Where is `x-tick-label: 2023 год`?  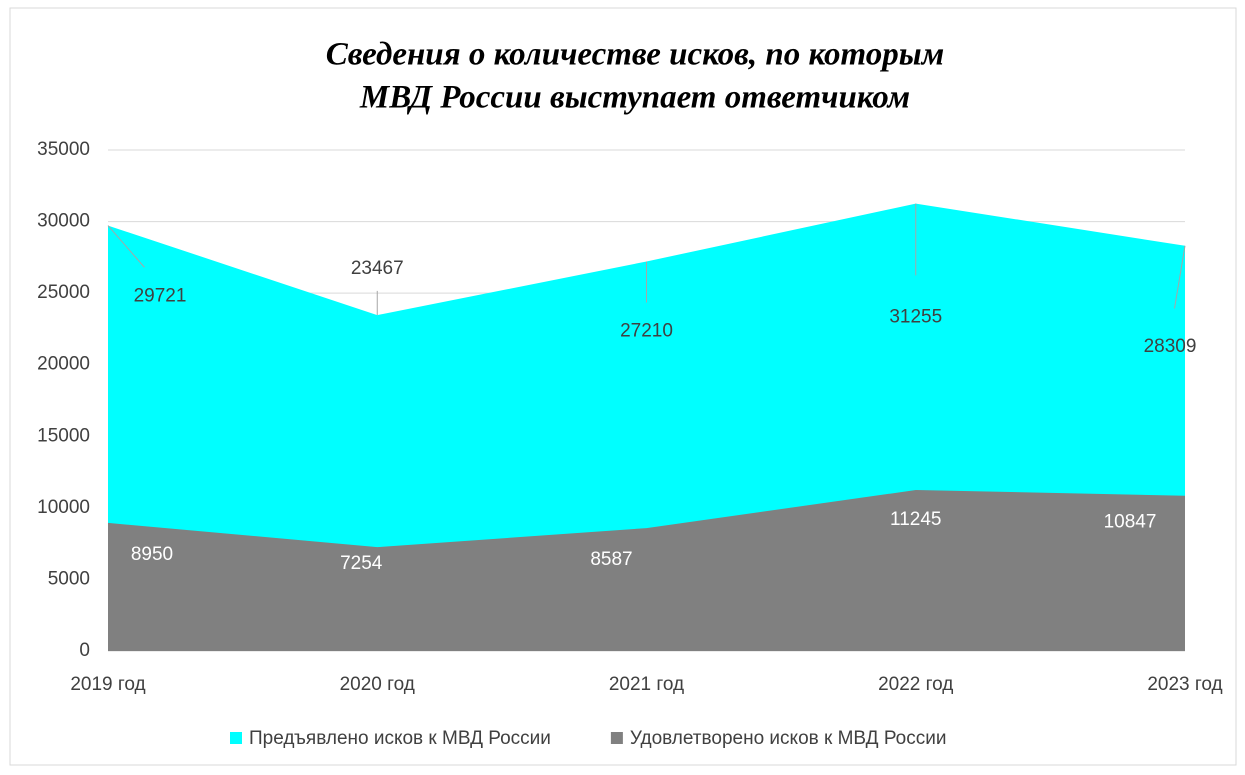 x-tick-label: 2023 год is located at coordinates (1184, 684).